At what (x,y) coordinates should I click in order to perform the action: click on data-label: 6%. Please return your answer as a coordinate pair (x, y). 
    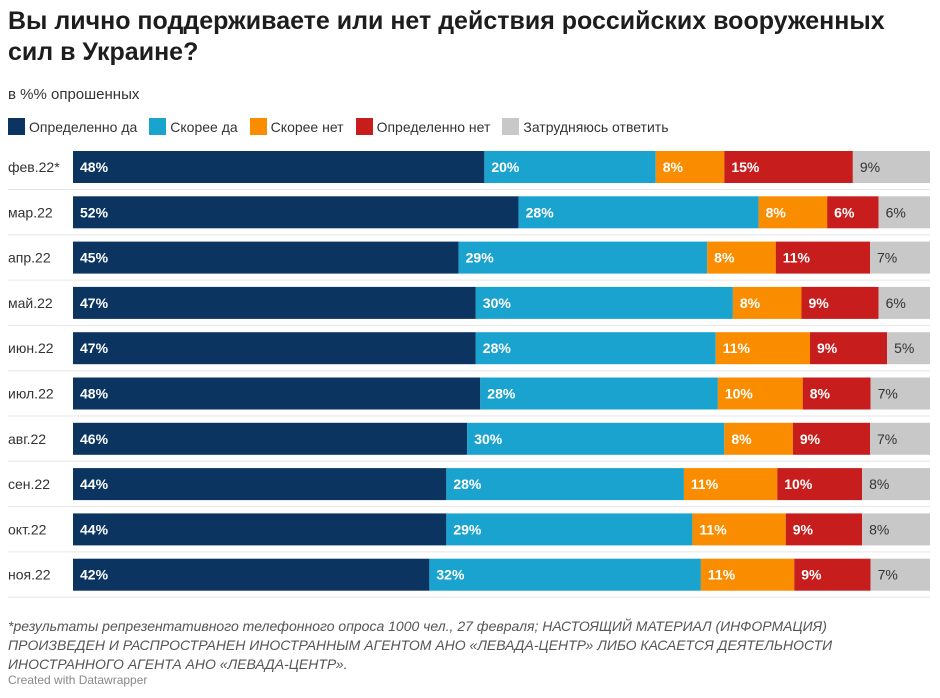
    Looking at the image, I should click on (896, 303).